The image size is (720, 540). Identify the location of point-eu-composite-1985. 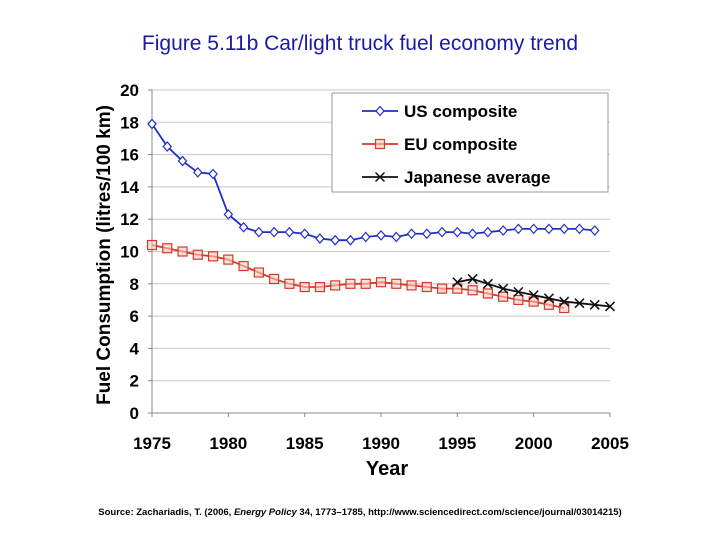
(304, 287).